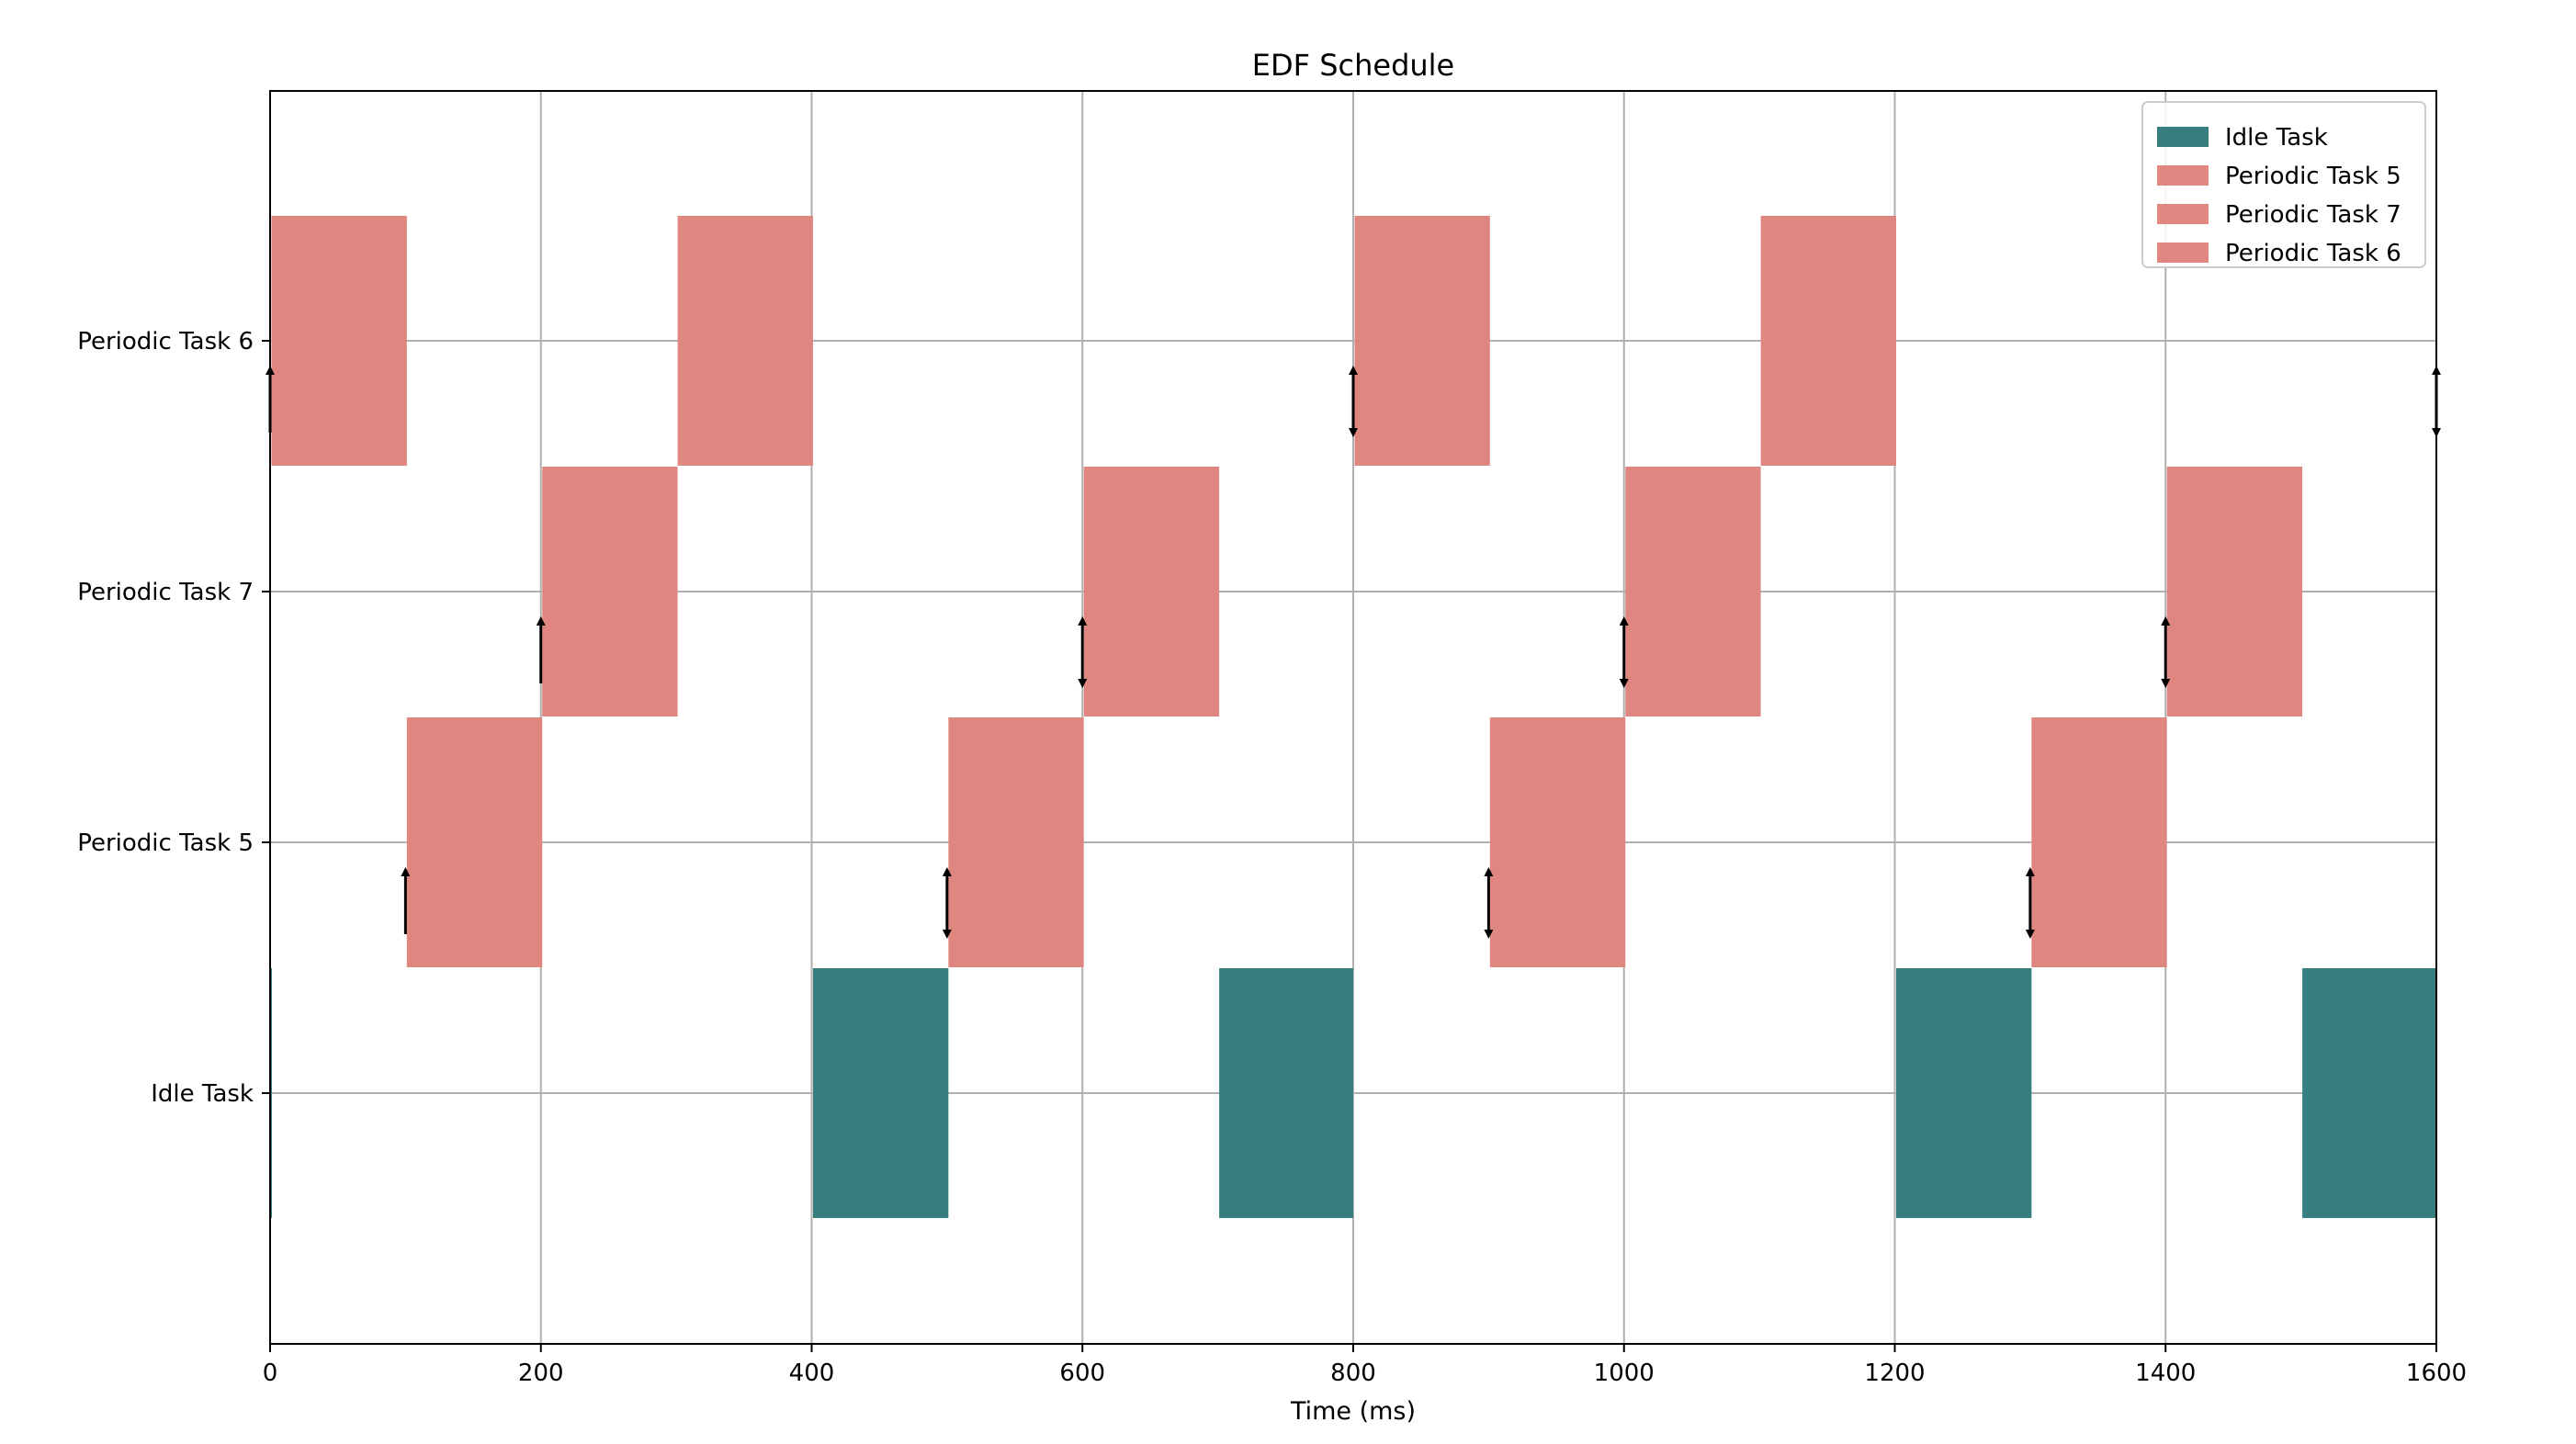 The image size is (2576, 1444). What do you see at coordinates (1353, 1373) in the screenshot?
I see `x-tick-label-800: 800` at bounding box center [1353, 1373].